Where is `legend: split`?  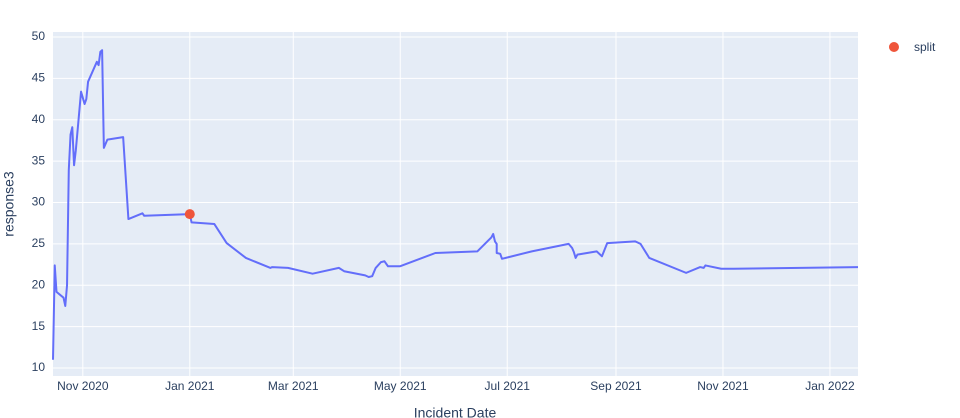
legend: split is located at coordinates (912, 47).